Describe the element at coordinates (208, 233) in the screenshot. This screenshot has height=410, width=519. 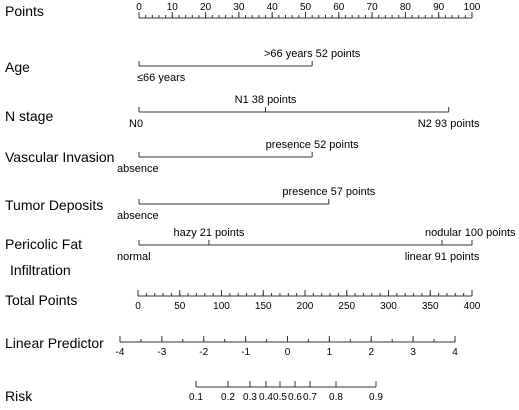
I see `pericolic-level-label: hazy 21 points` at that location.